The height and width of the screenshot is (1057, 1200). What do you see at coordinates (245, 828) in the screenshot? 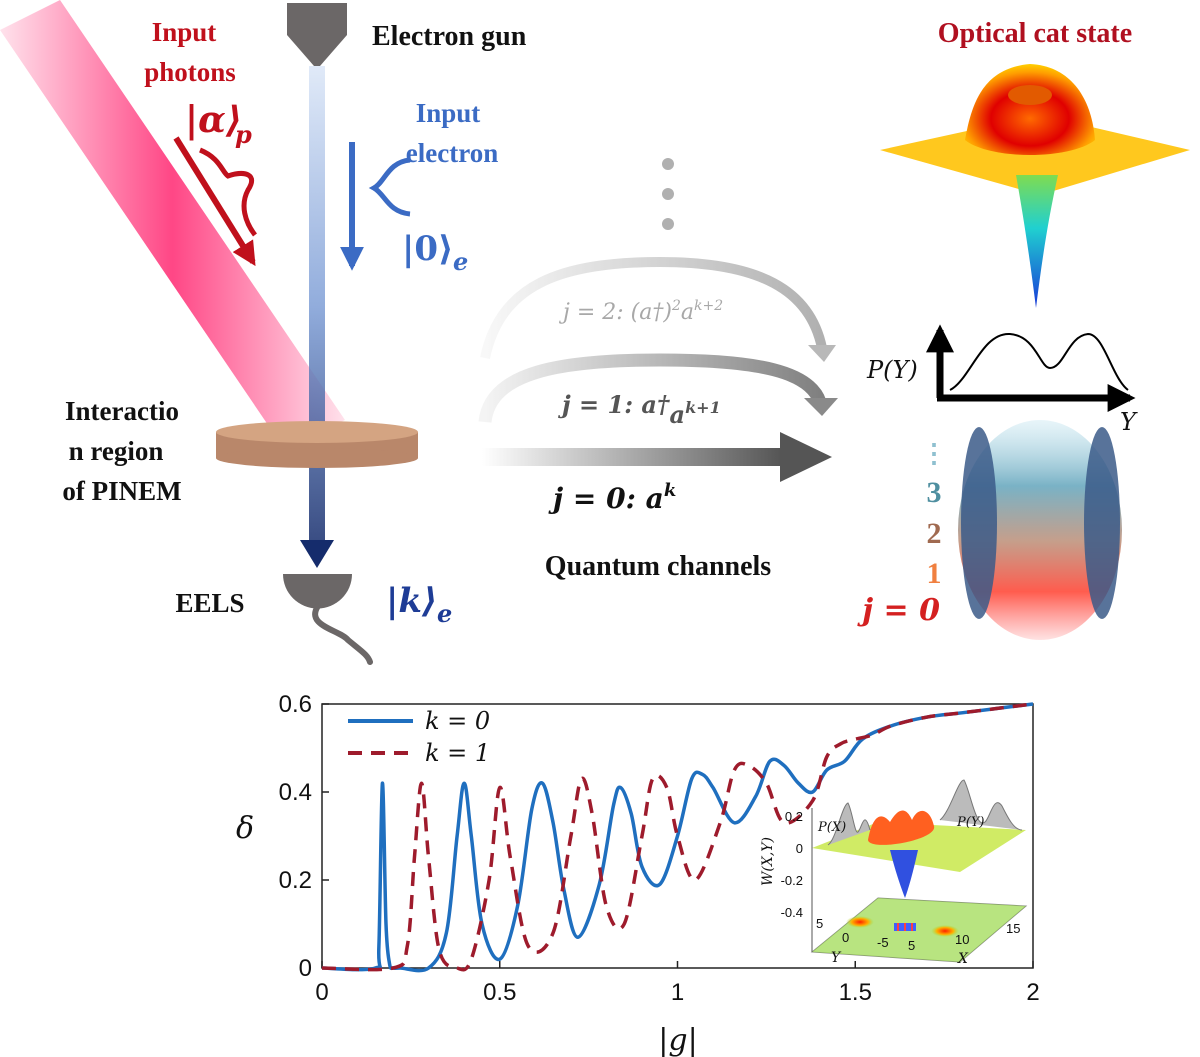
I see `y-axis-title: δ` at bounding box center [245, 828].